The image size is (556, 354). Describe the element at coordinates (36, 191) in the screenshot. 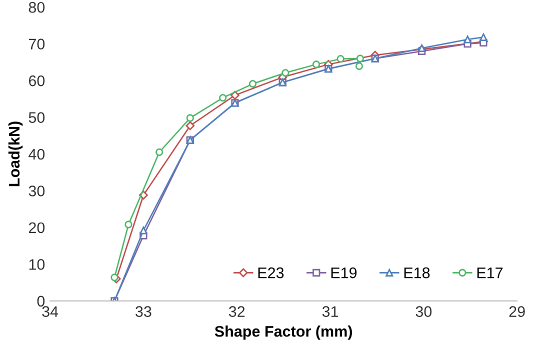

I see `y-tick-label: 30` at that location.